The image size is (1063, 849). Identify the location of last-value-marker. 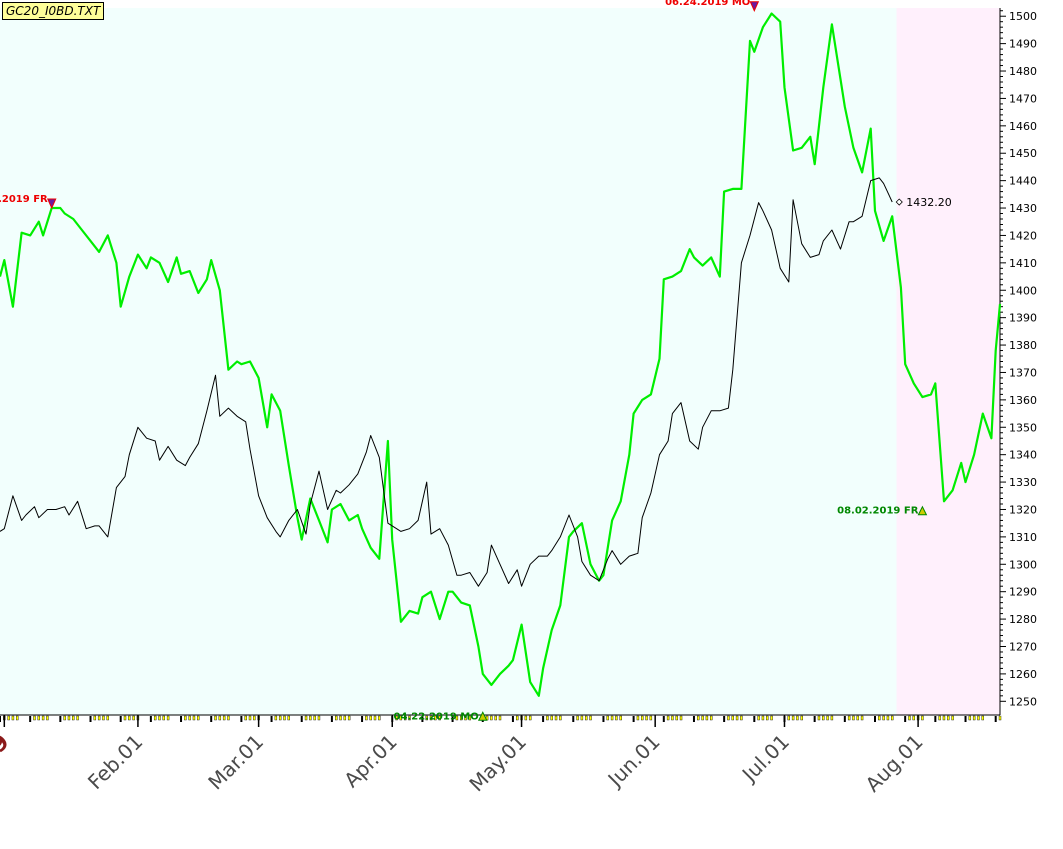
(899, 202).